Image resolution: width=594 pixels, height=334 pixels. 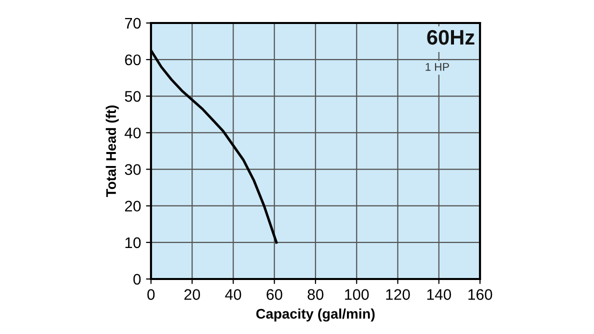 I want to click on annotation: 1 HP, so click(x=437, y=67).